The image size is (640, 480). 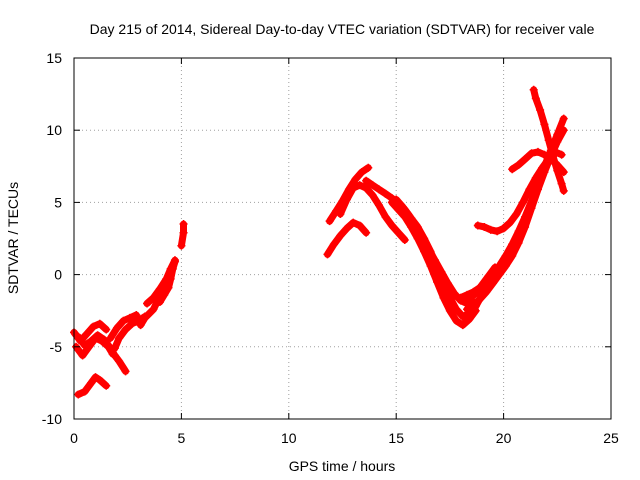 I want to click on series-markers-arc-q, so click(x=472, y=284).